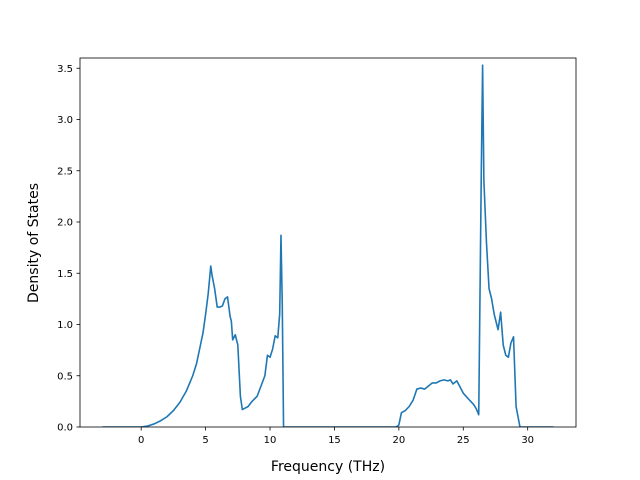 The width and height of the screenshot is (640, 480). What do you see at coordinates (270, 440) in the screenshot?
I see `x-tick-label: 10` at bounding box center [270, 440].